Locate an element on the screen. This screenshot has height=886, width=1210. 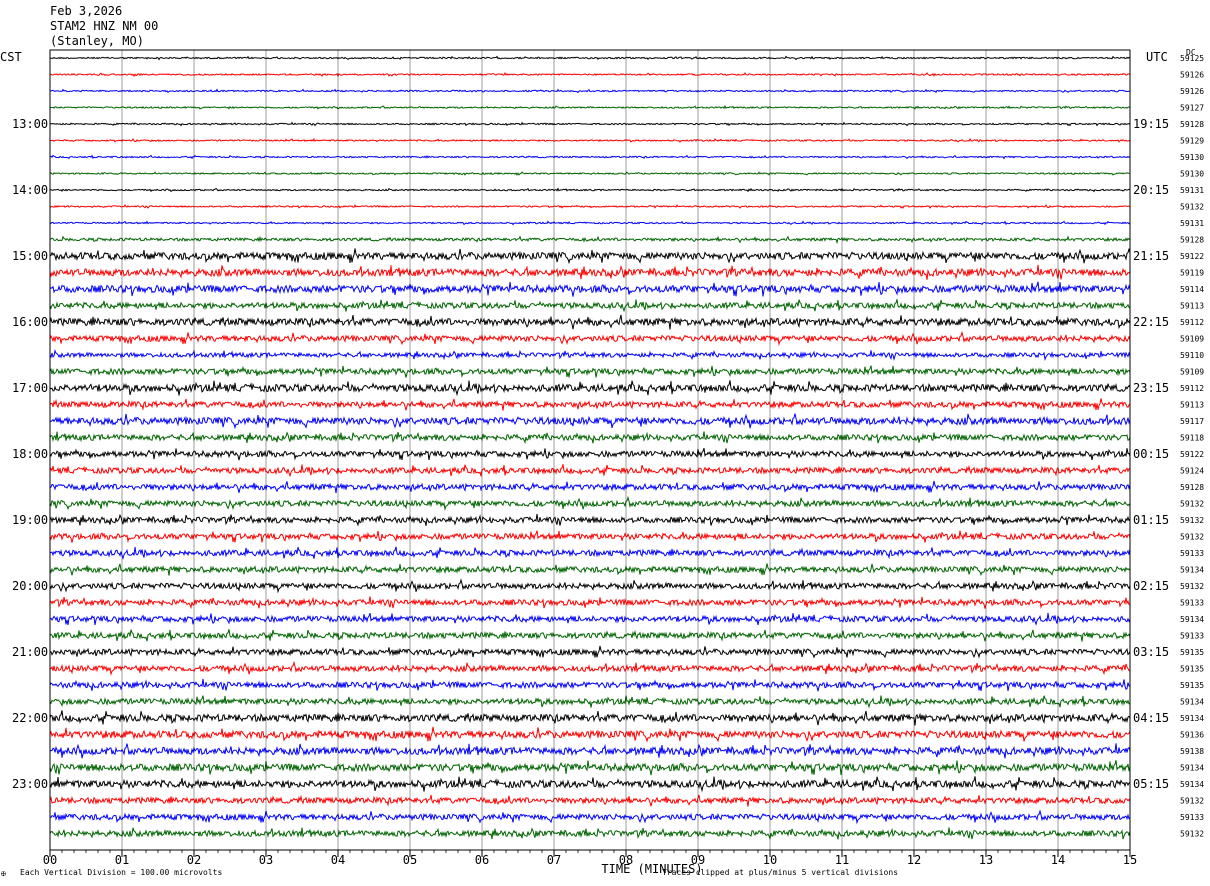
x-tick-label: 10 is located at coordinates (770, 860).